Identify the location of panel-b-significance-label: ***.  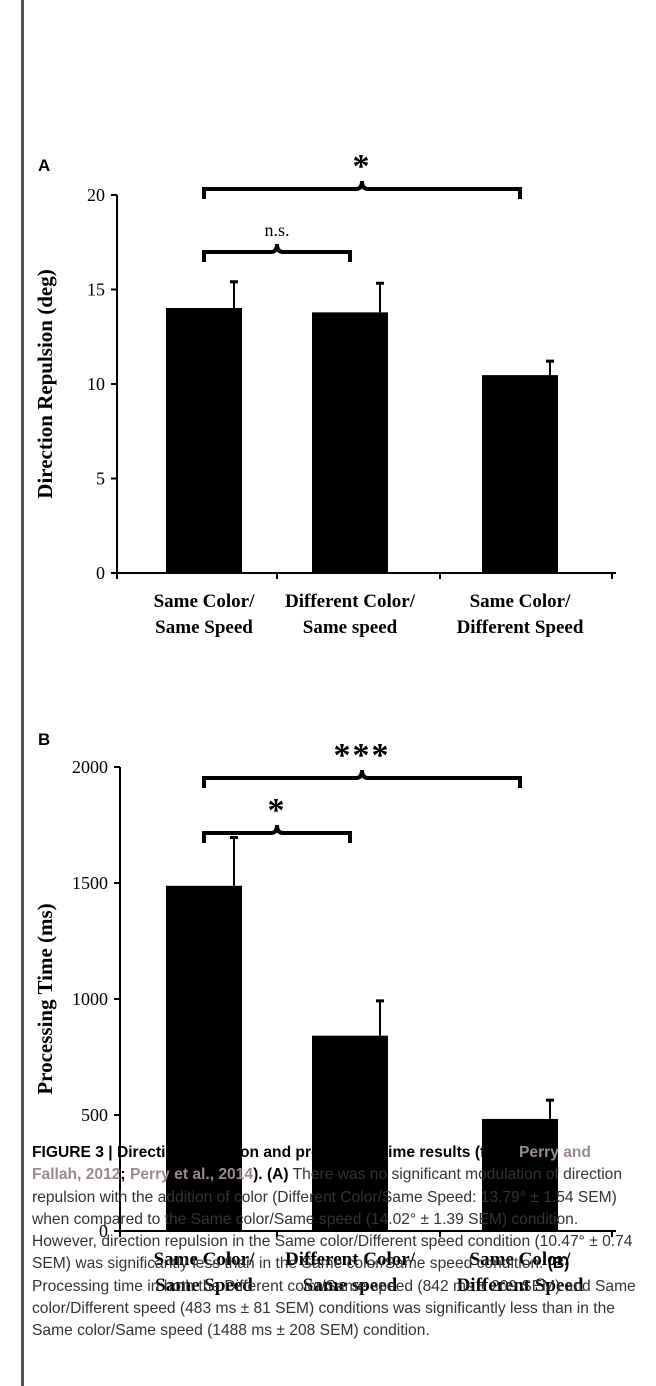
(362, 755).